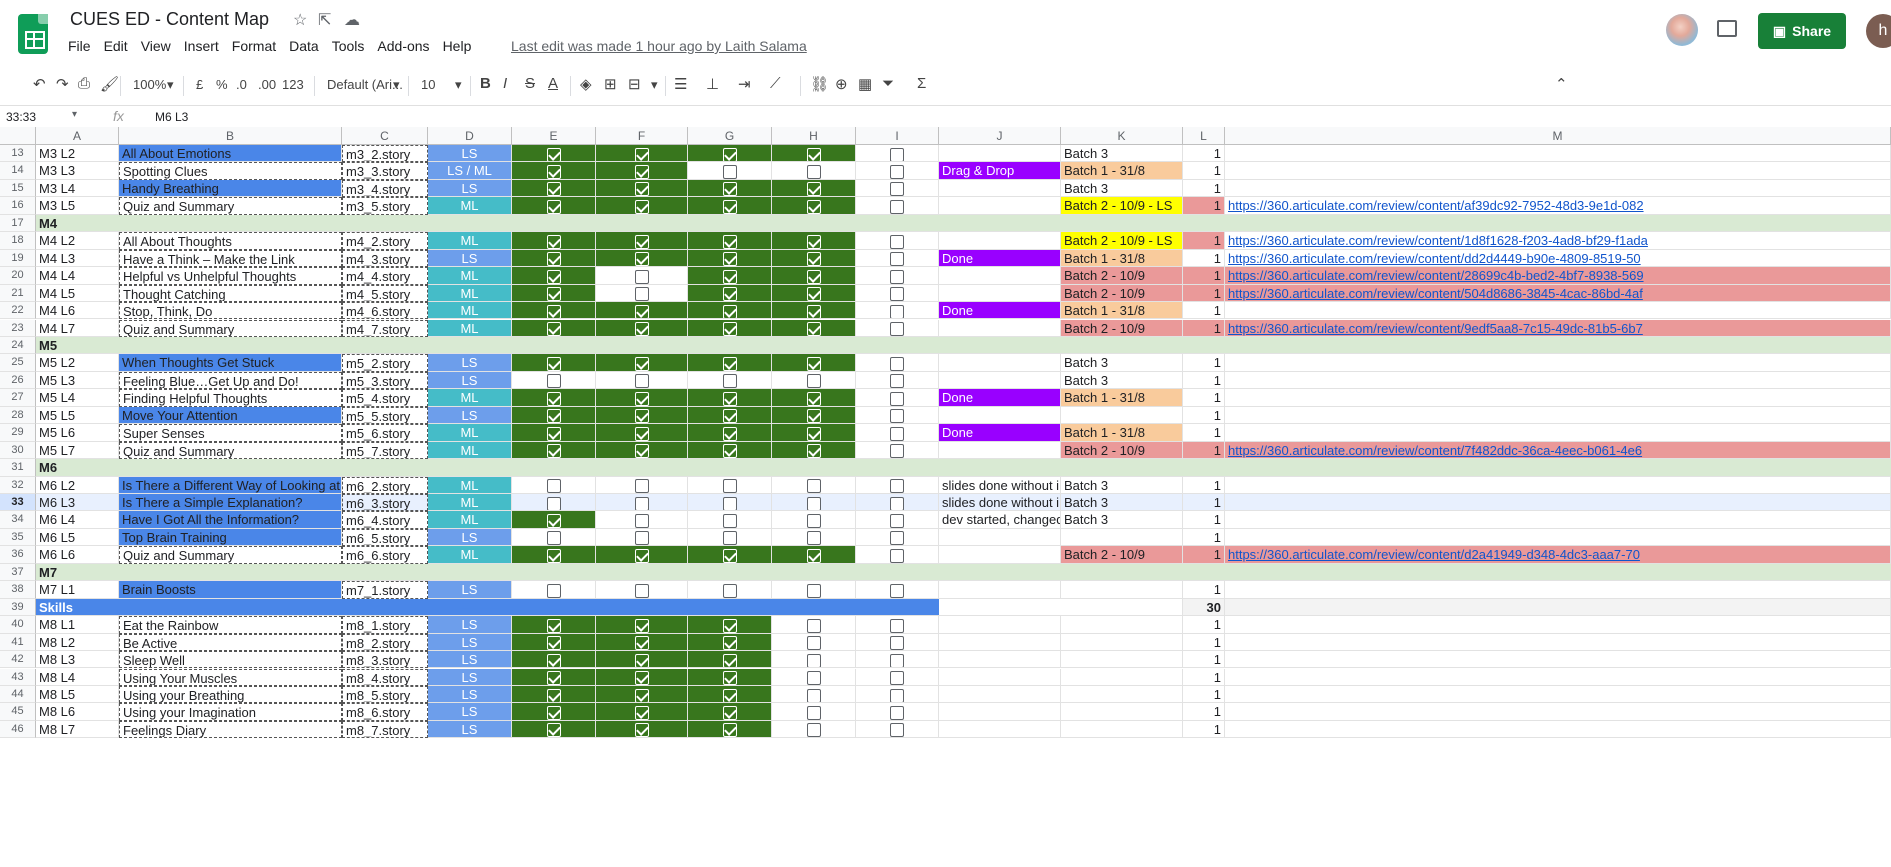  What do you see at coordinates (1122, 241) in the screenshot?
I see `batch-cell: Batch 2 - 10/9 - LS` at bounding box center [1122, 241].